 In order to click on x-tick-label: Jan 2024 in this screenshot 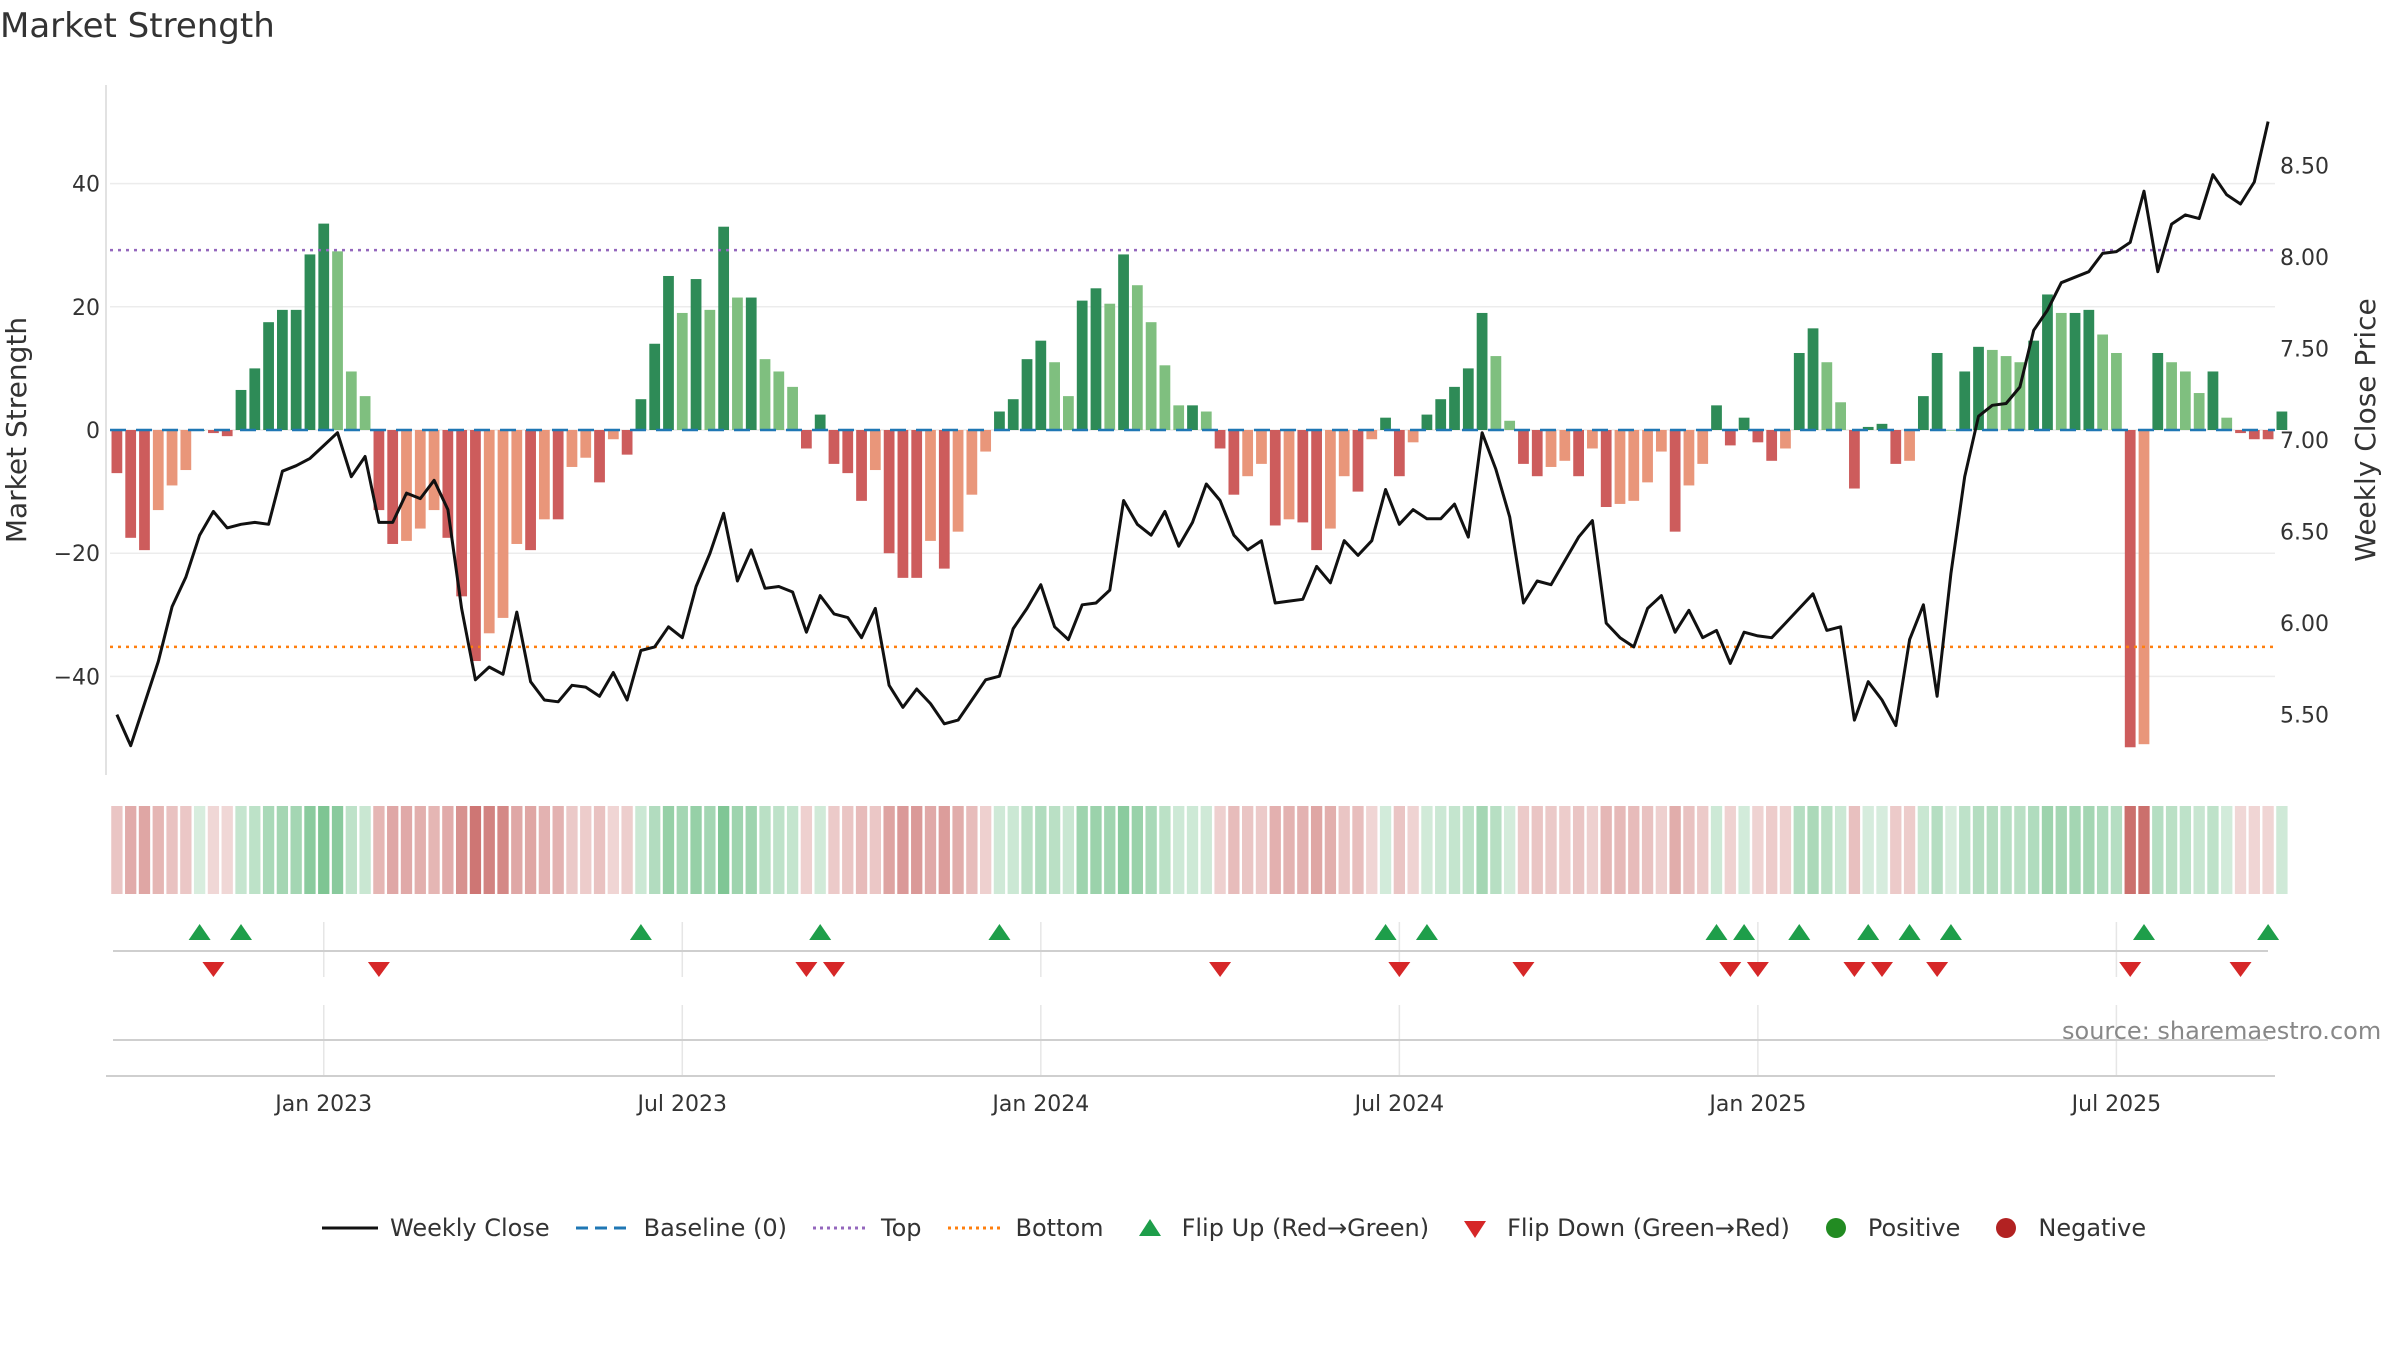, I will do `click(1039, 1104)`.